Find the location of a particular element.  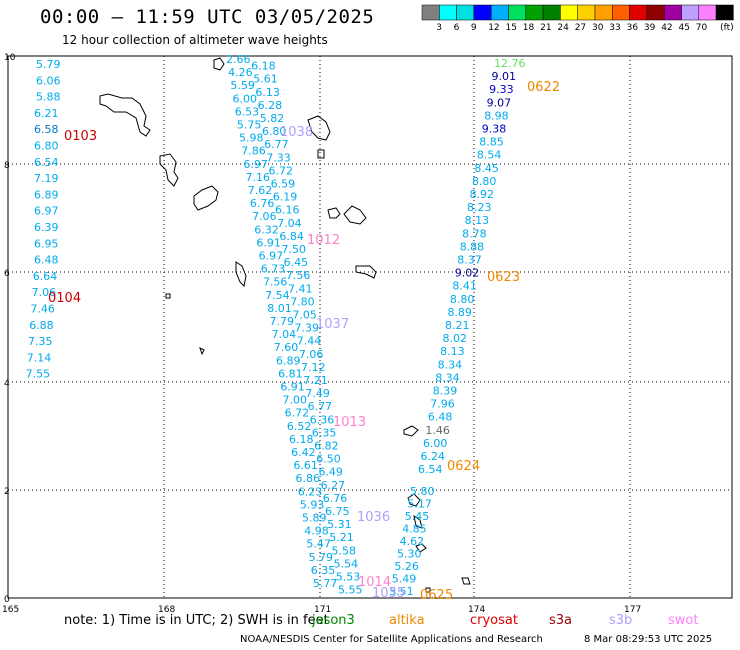

wave-height-value: 6.72 is located at coordinates (280, 170).